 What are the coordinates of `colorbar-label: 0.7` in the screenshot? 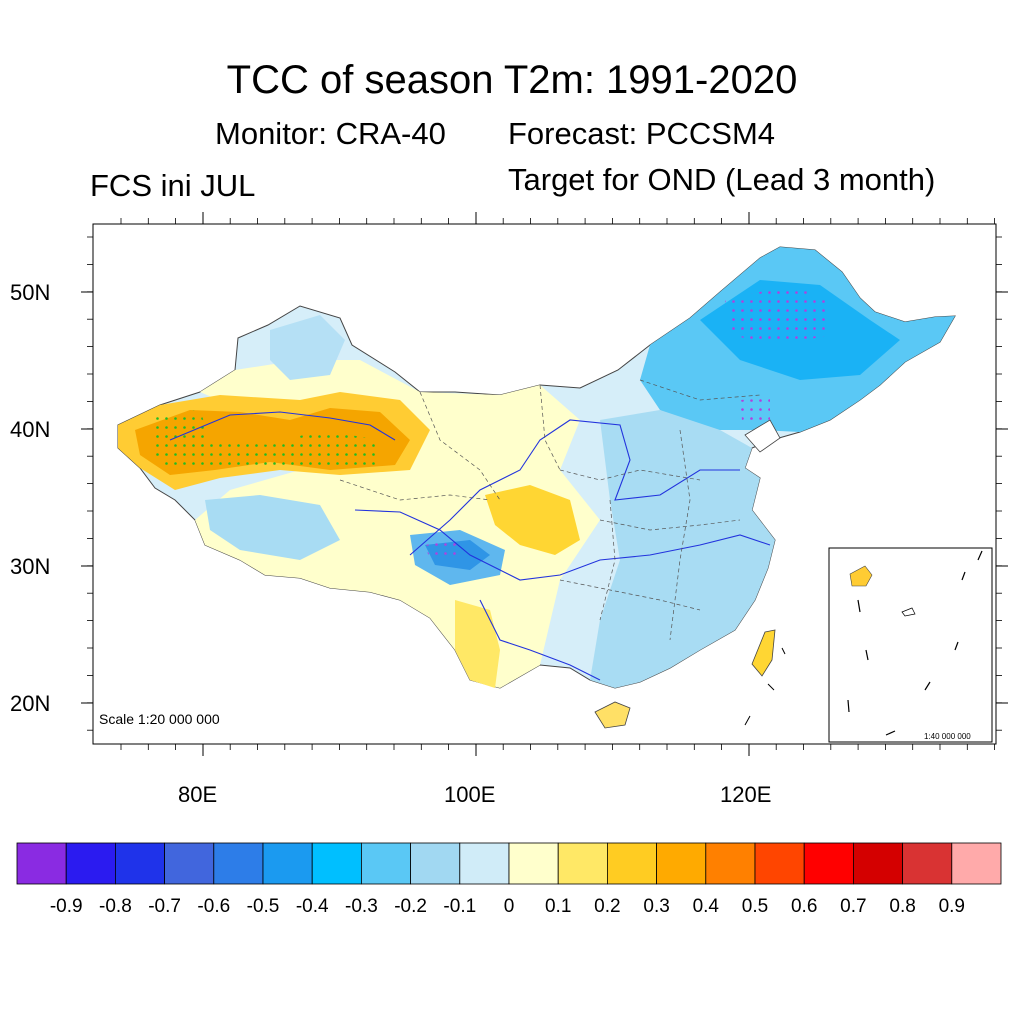 It's located at (853, 906).